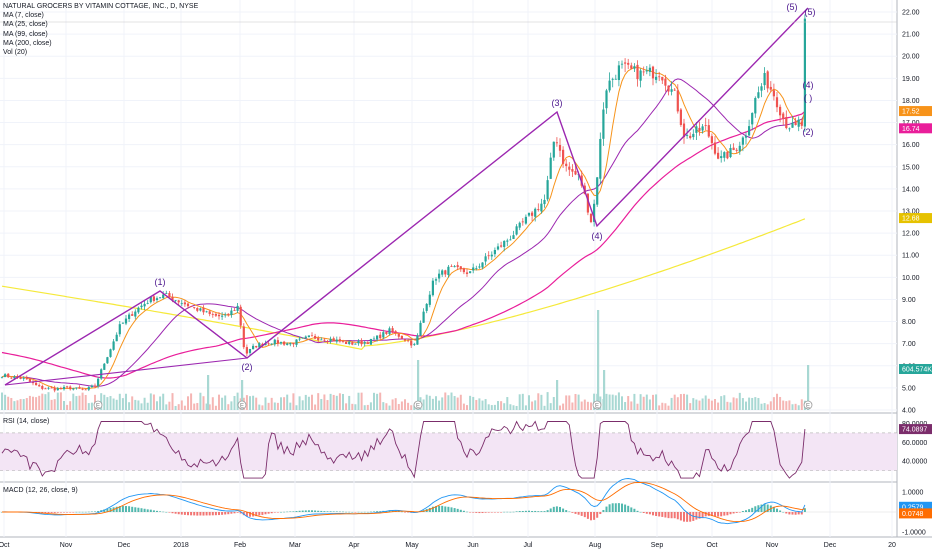 The width and height of the screenshot is (932, 550). I want to click on earnings-letter: E, so click(597, 407).